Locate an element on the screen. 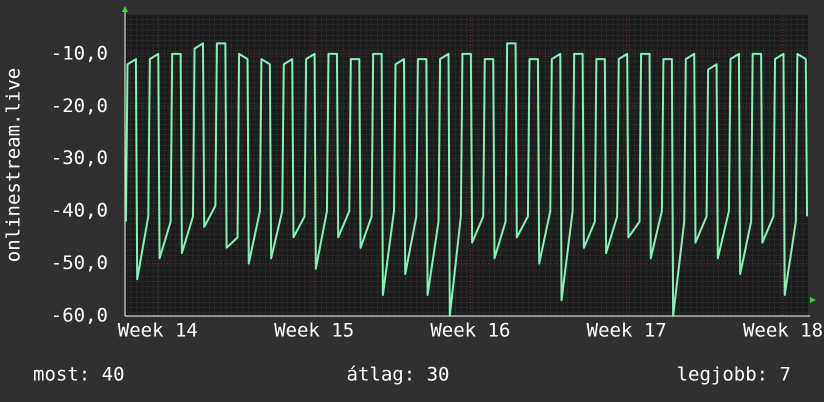  stat-best: legjobb: 7 is located at coordinates (734, 375).